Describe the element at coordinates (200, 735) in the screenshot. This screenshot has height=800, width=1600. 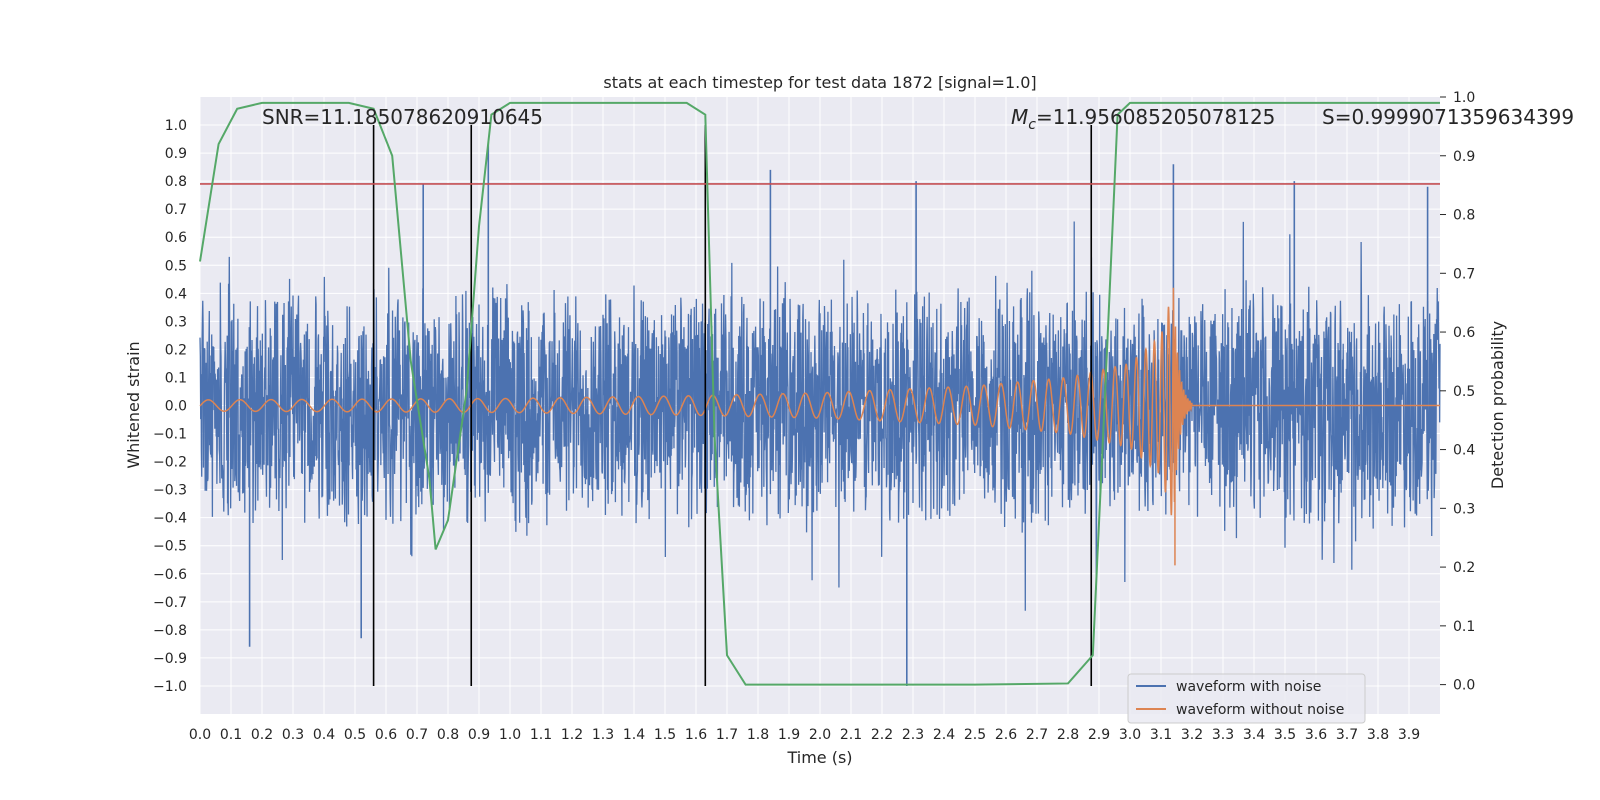
I see `x-tick-label: 0.0` at that location.